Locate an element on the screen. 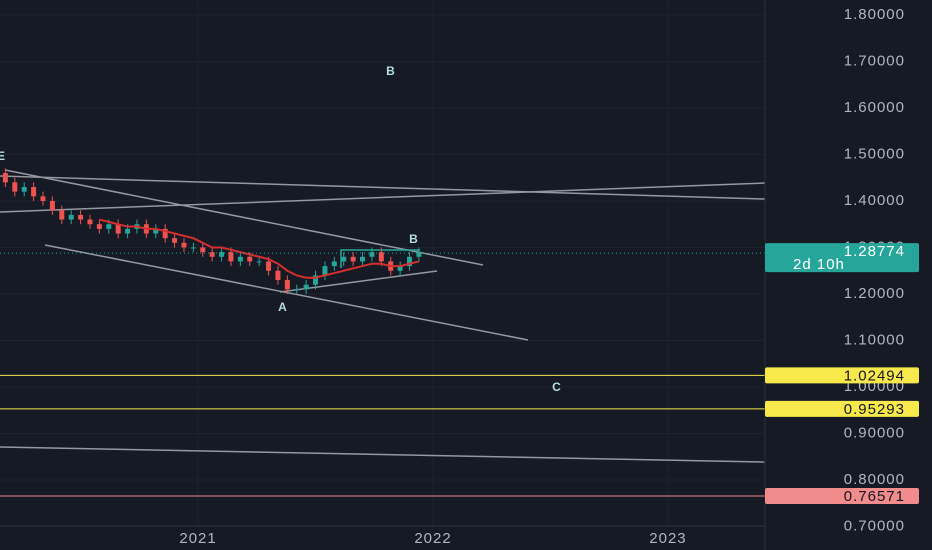  y-tick-label: 1.80000 is located at coordinates (874, 14).